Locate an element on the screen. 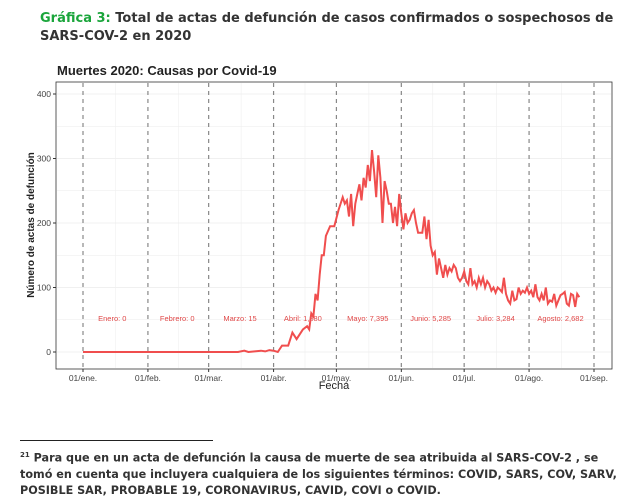 This screenshot has height=503, width=636. y-tick-label: 400 is located at coordinates (44, 94).